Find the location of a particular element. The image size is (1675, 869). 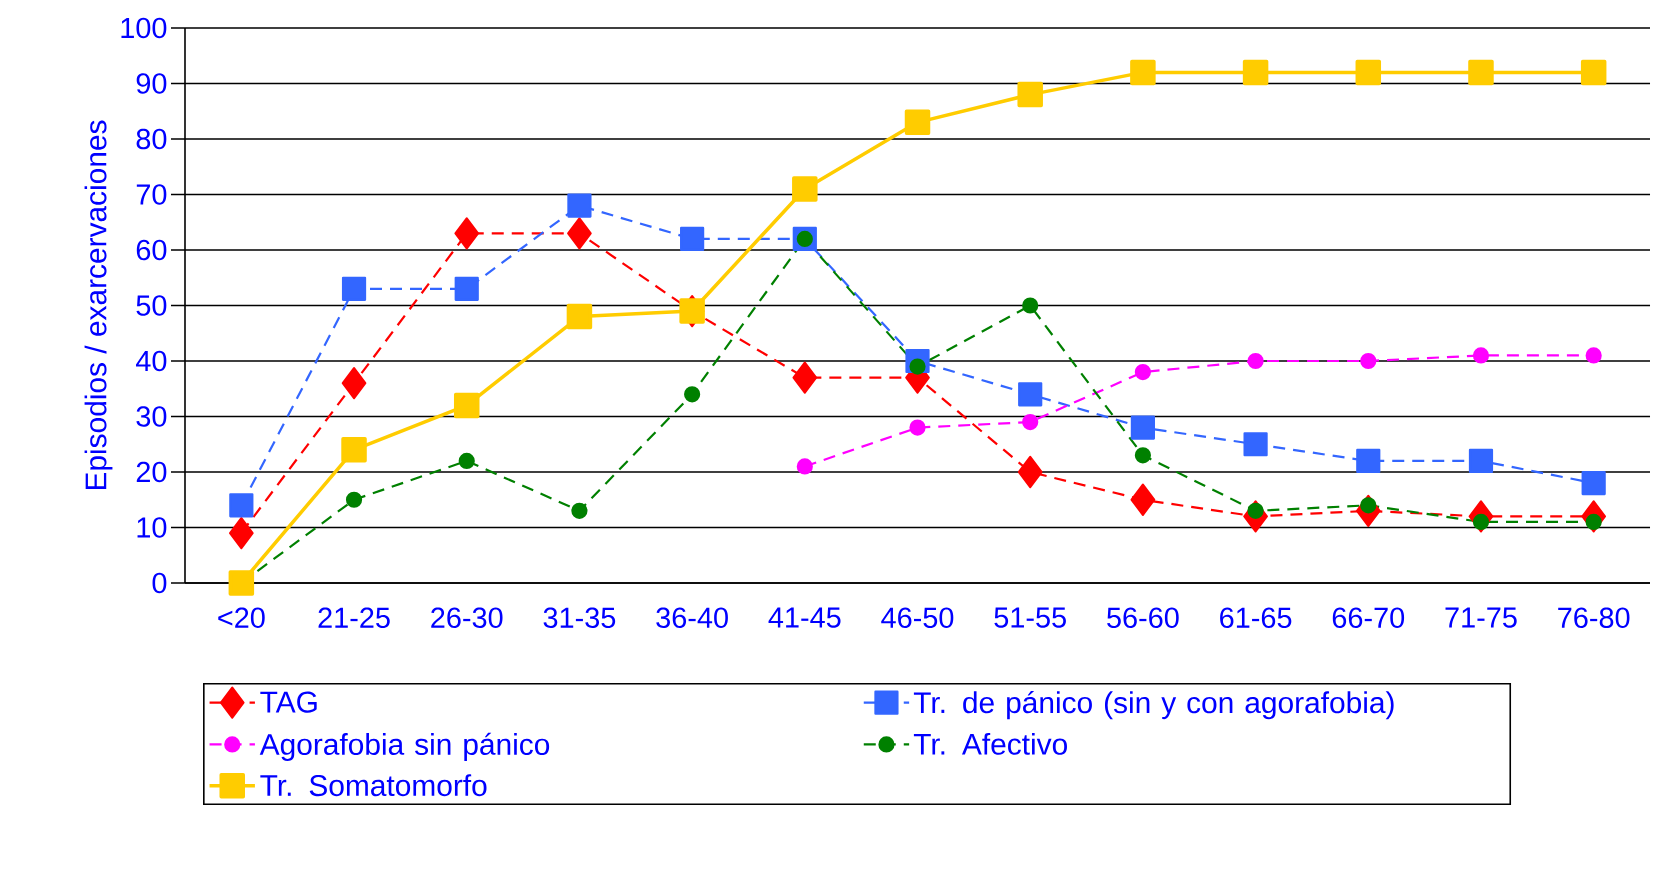

y-tick-label: 60 is located at coordinates (151, 250).